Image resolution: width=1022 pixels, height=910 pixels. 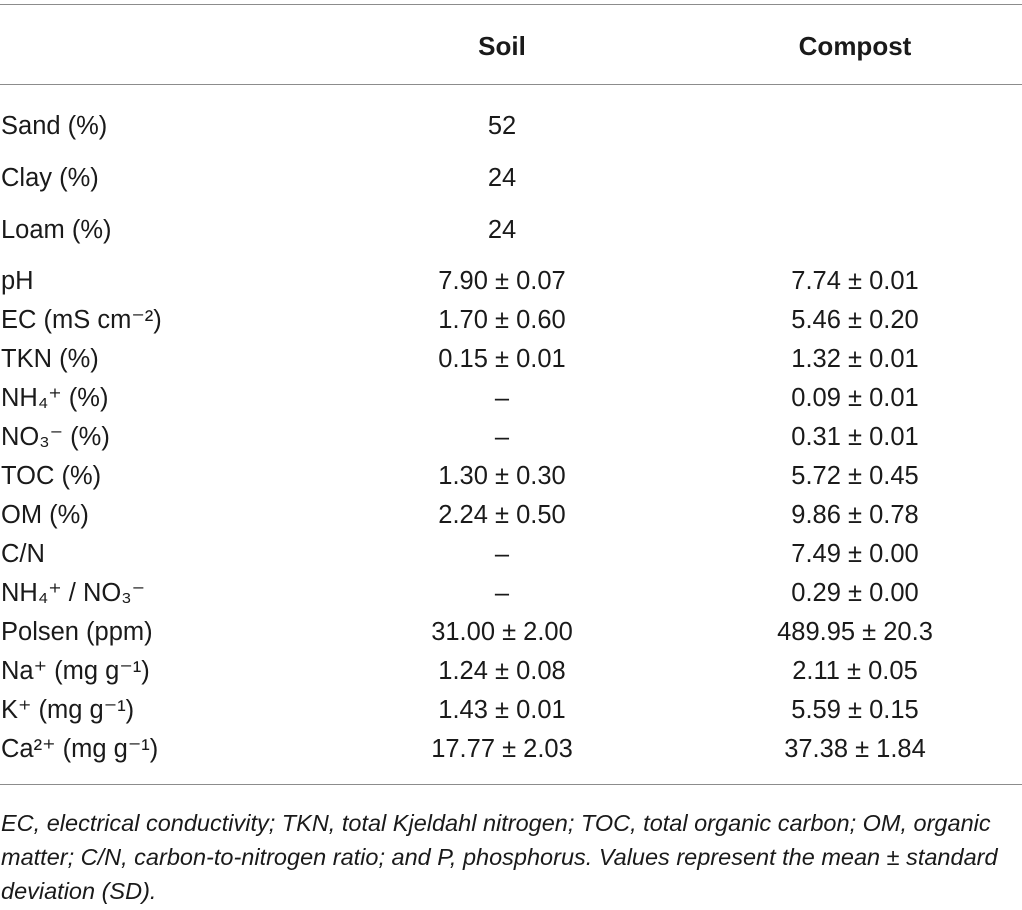 What do you see at coordinates (502, 359) in the screenshot?
I see `cell-soil: 0.15 ± 0.01` at bounding box center [502, 359].